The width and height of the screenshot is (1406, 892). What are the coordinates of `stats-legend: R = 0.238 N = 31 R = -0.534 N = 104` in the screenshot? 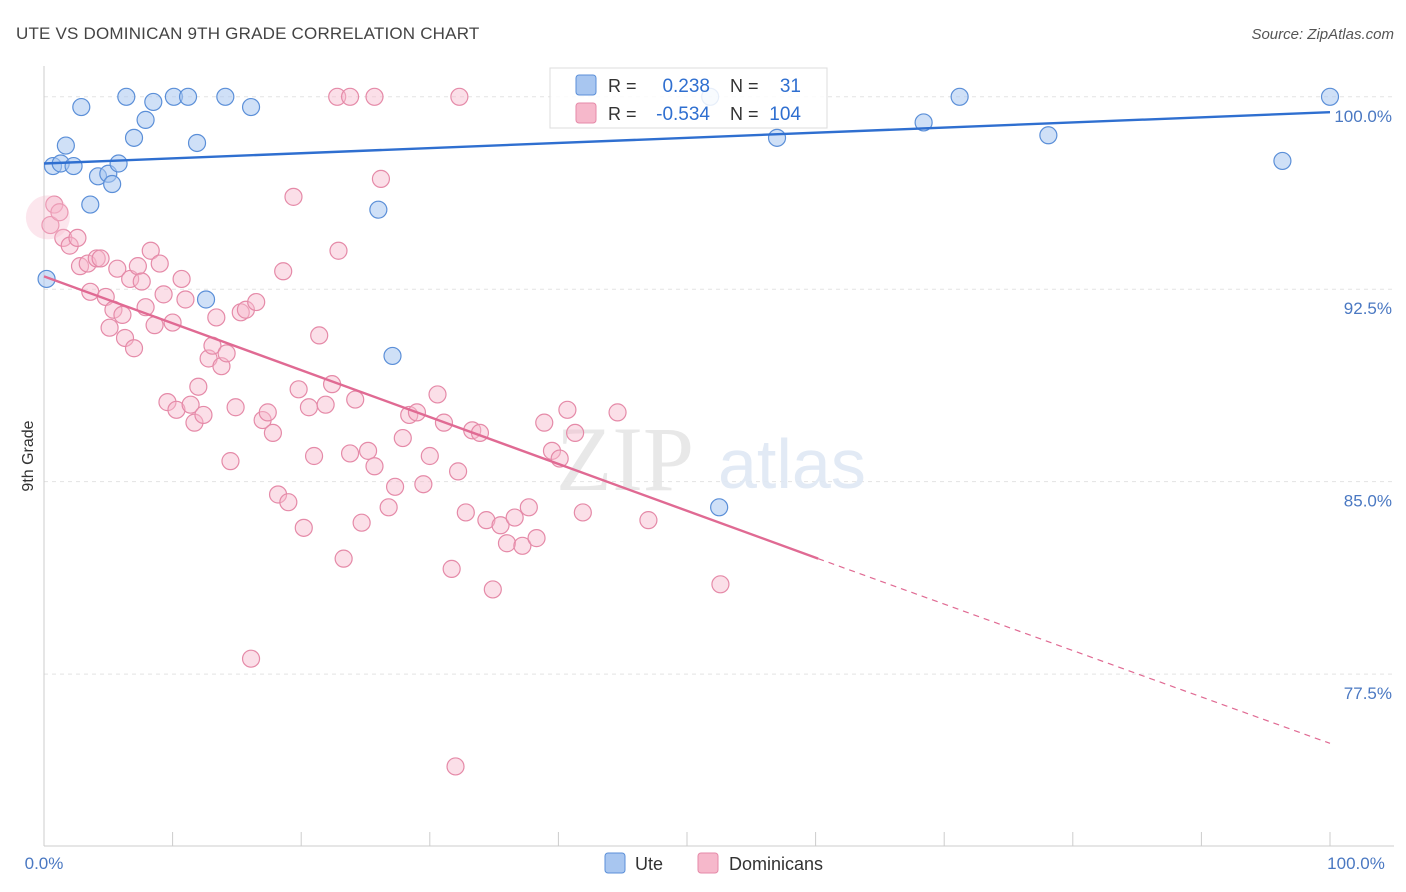 It's located at (688, 98).